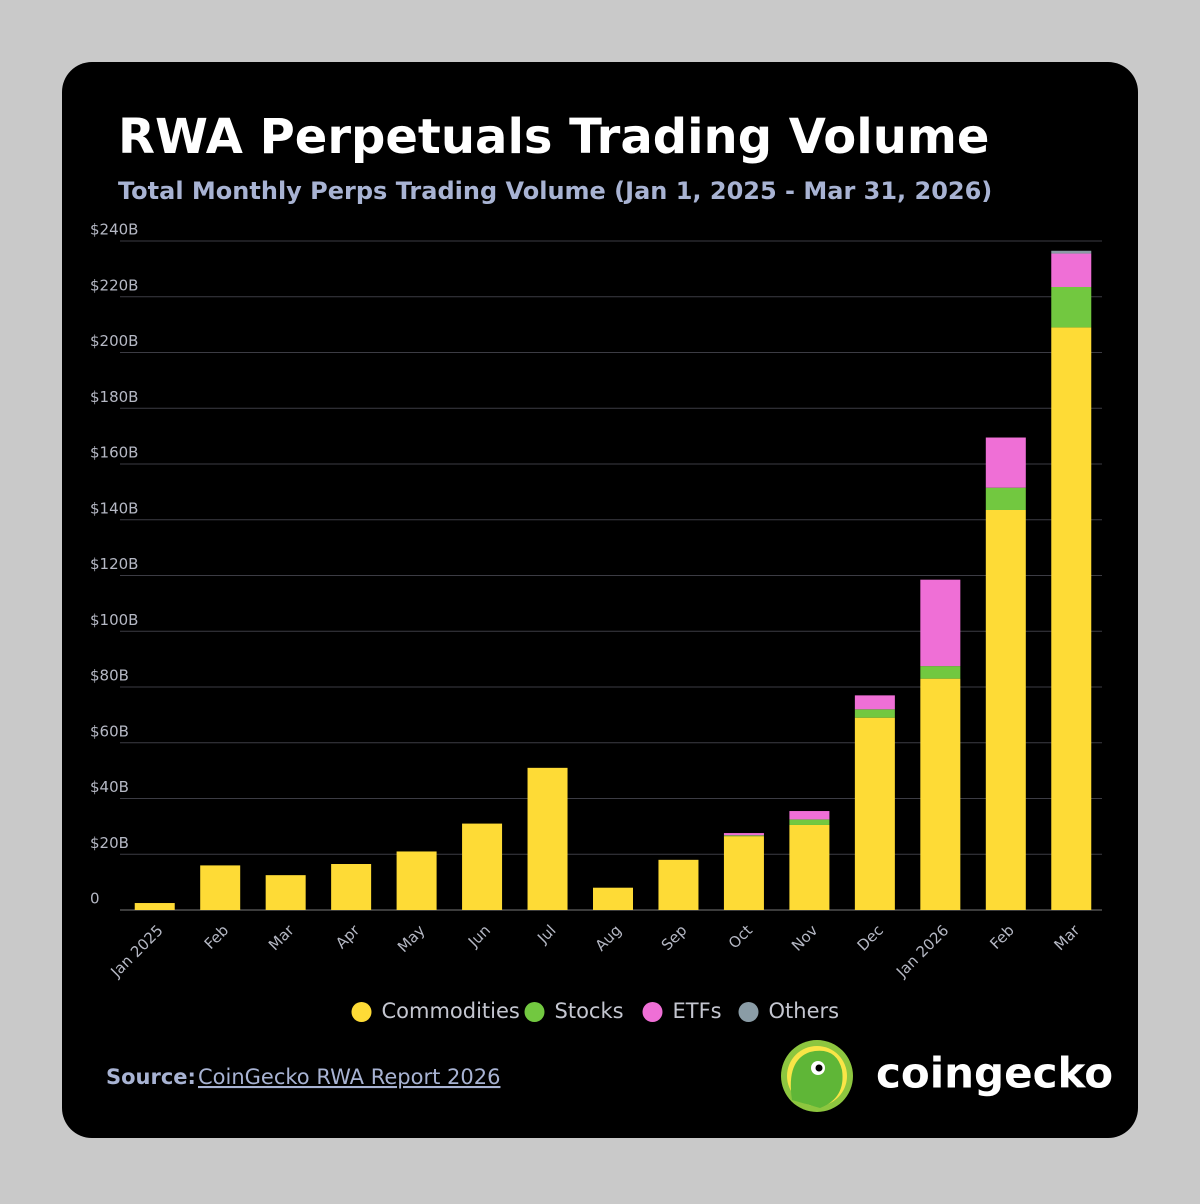 The height and width of the screenshot is (1204, 1200). Describe the element at coordinates (589, 1011) in the screenshot. I see `legend-label: Stocks` at that location.